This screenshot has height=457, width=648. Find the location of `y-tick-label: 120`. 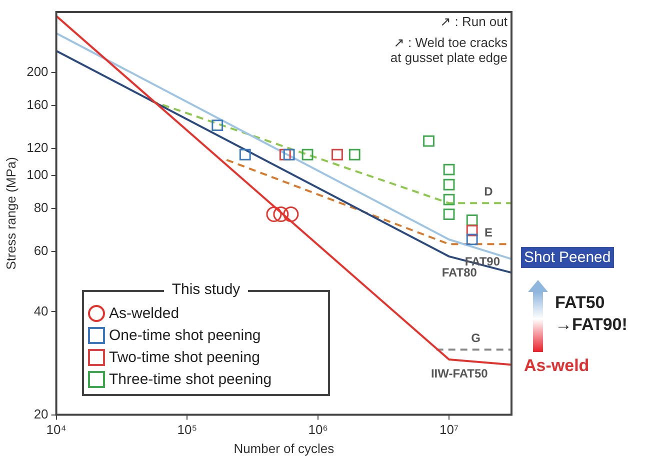

y-tick-label: 120 is located at coordinates (37, 147).